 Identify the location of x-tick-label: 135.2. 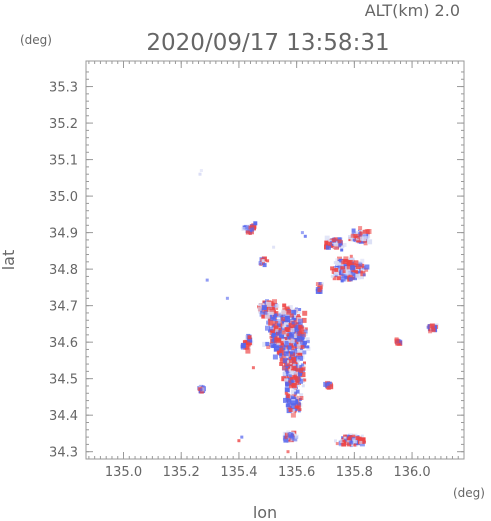
(181, 472).